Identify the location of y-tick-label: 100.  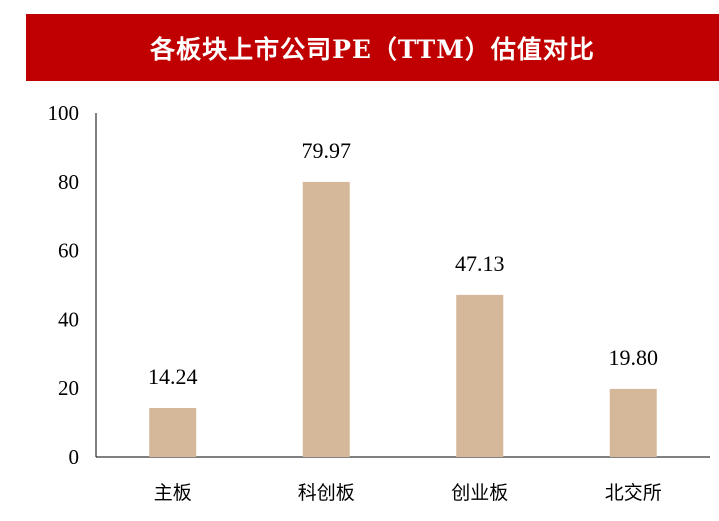
(64, 113).